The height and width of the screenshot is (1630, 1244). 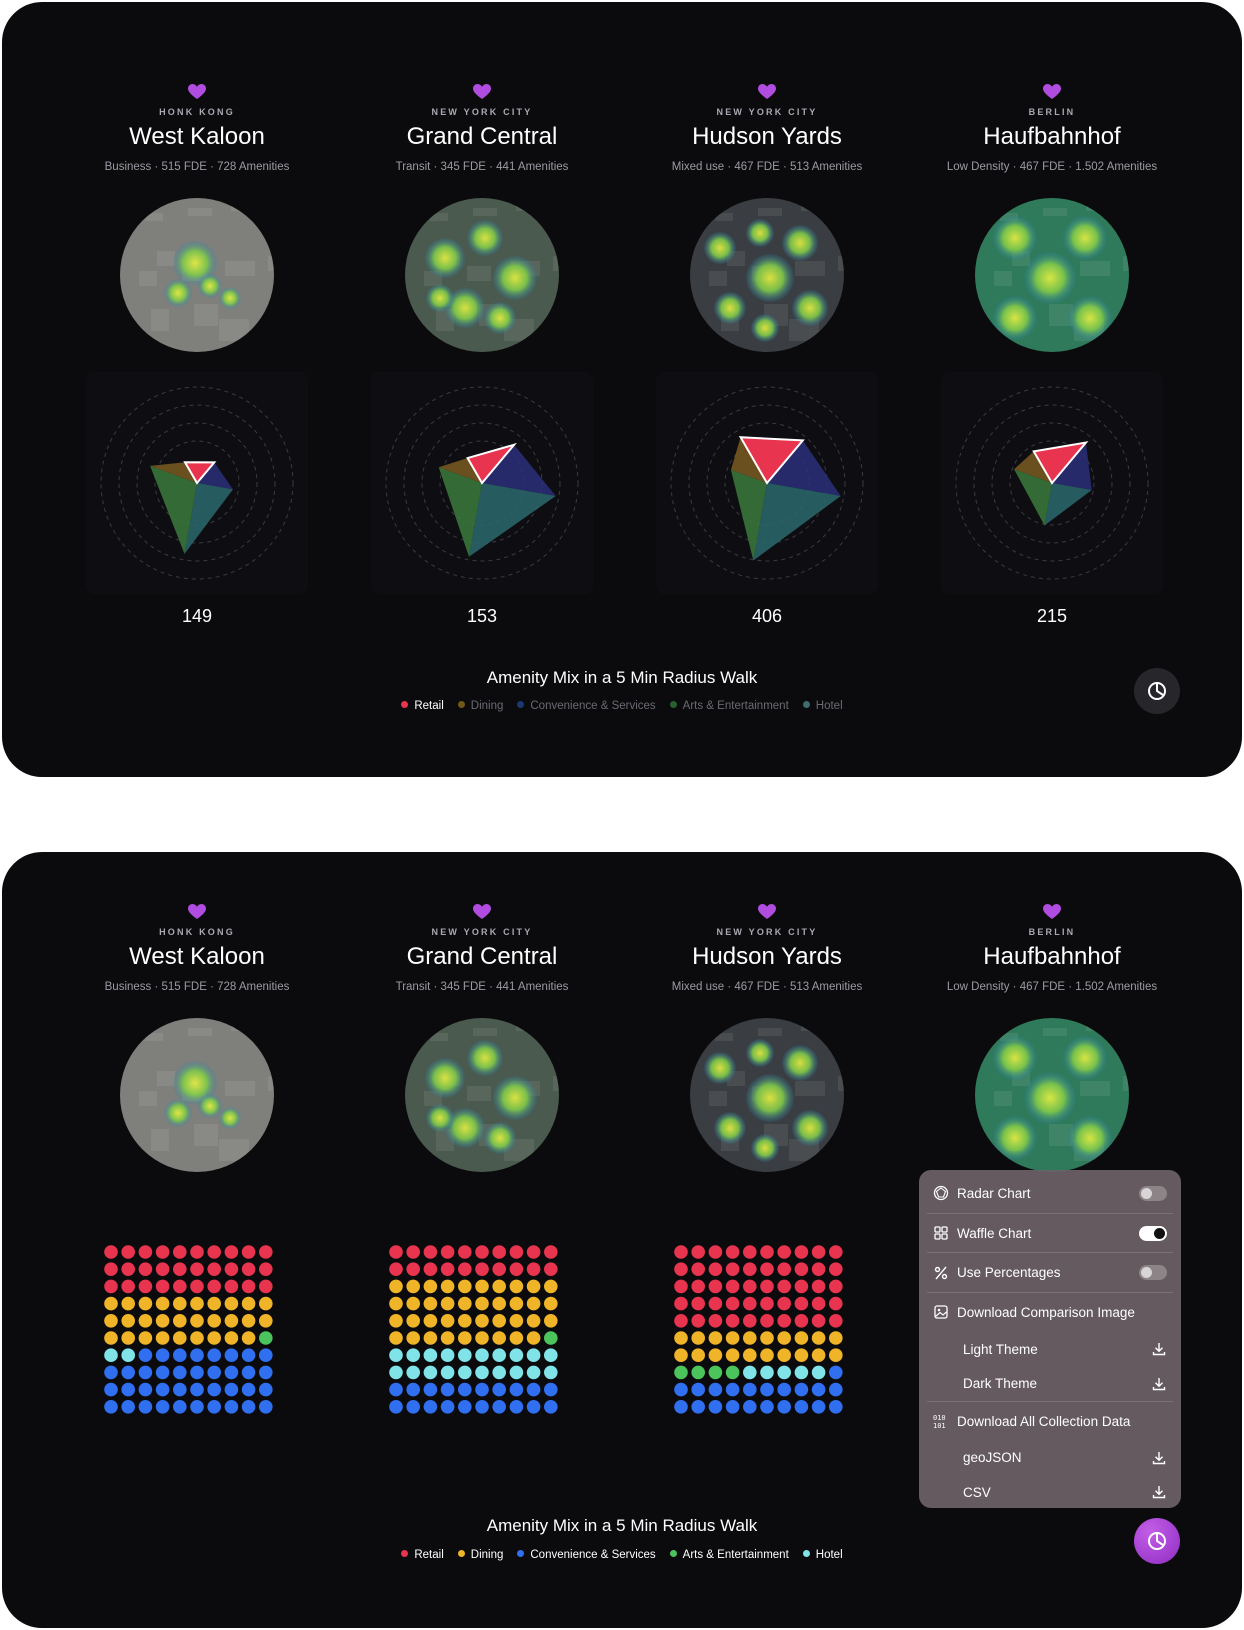 What do you see at coordinates (1157, 1541) in the screenshot?
I see `chart-options-button-active` at bounding box center [1157, 1541].